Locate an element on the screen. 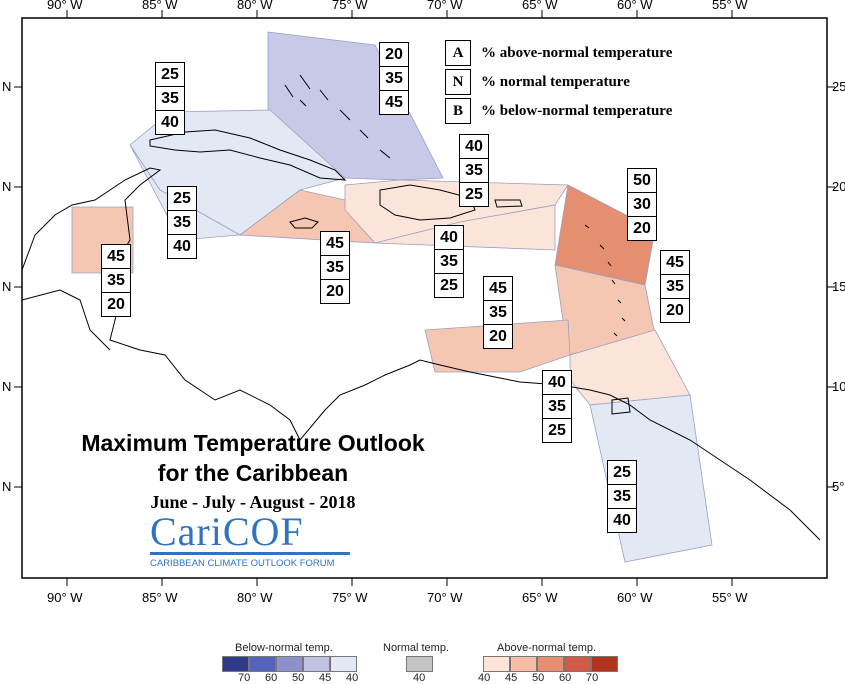 The height and width of the screenshot is (684, 845). colorbar-swatch-normal is located at coordinates (419, 664).